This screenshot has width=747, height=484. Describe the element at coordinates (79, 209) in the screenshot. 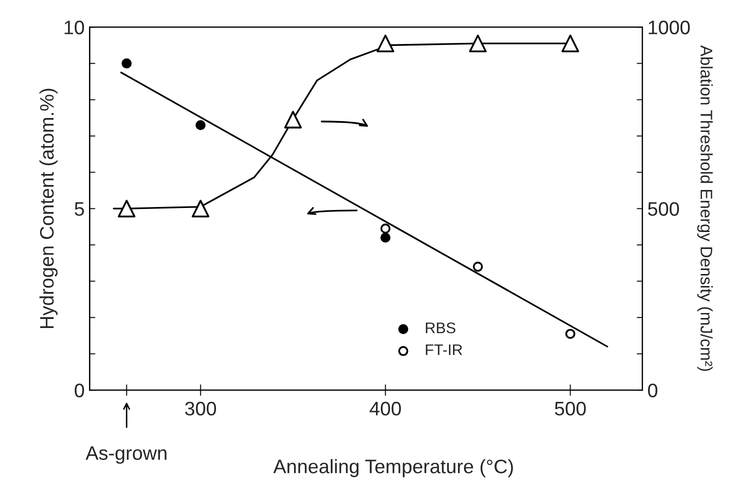

I see `y-tick-label: 5` at that location.